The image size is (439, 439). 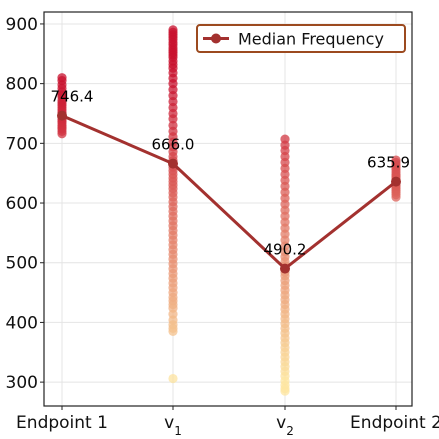 What do you see at coordinates (227, 422) in the screenshot?
I see `x-axis: Endpoint 1 v1 v2 Endpoint 2` at bounding box center [227, 422].